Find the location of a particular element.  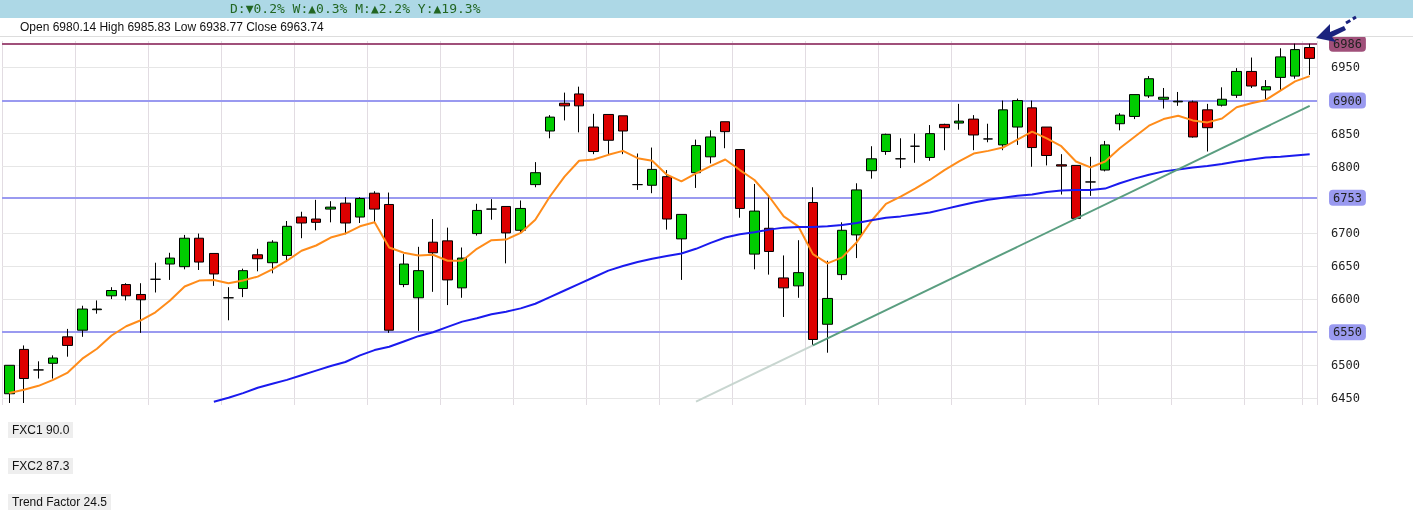

chart-title: D:▼0.2% W:▲0.3% M:▲2.2% Y:▲19.3% is located at coordinates (706, 9).